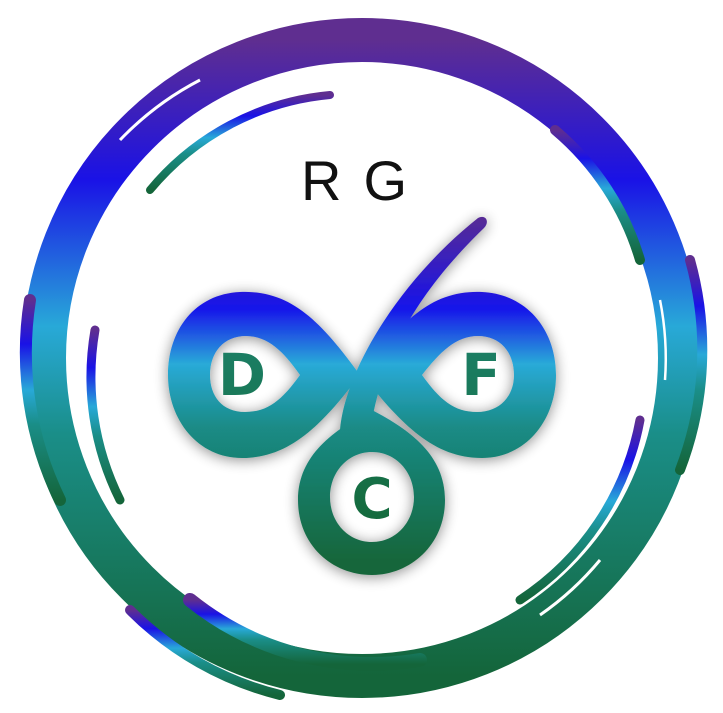 The height and width of the screenshot is (713, 723). Describe the element at coordinates (371, 499) in the screenshot. I see `logo-letter-bottom: C` at that location.